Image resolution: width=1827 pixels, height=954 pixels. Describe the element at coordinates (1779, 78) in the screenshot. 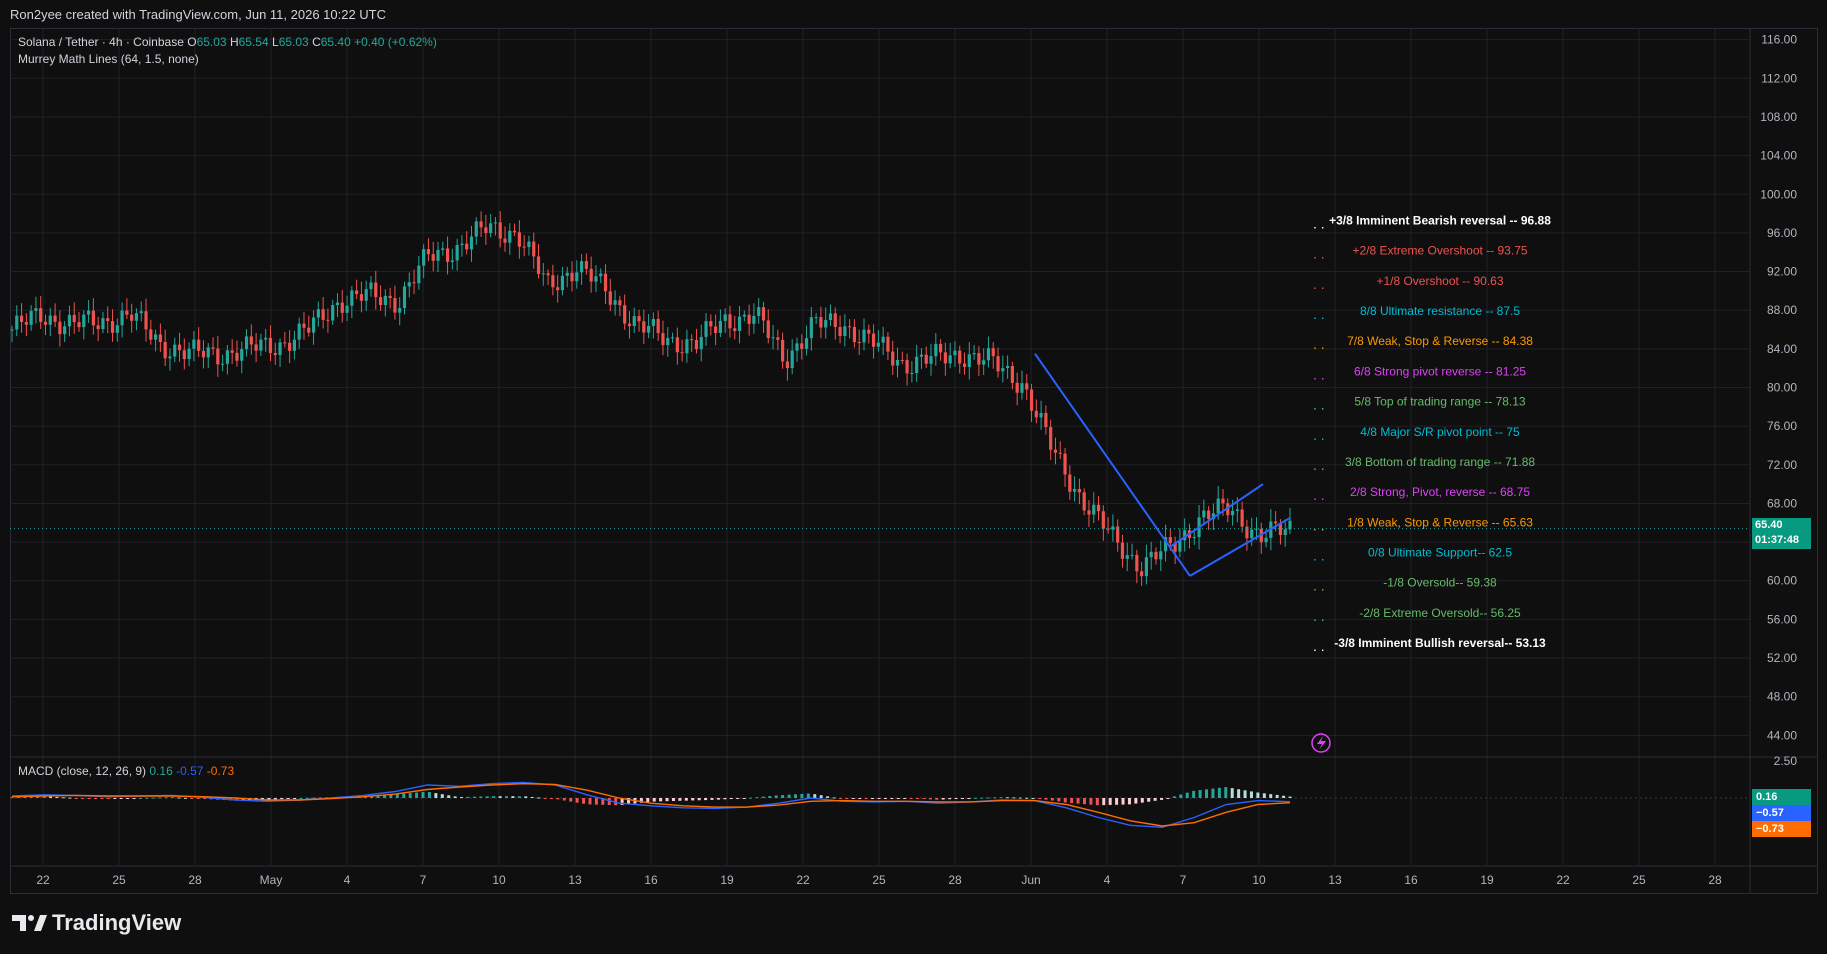

I see `y-tick-label: 112.00` at that location.